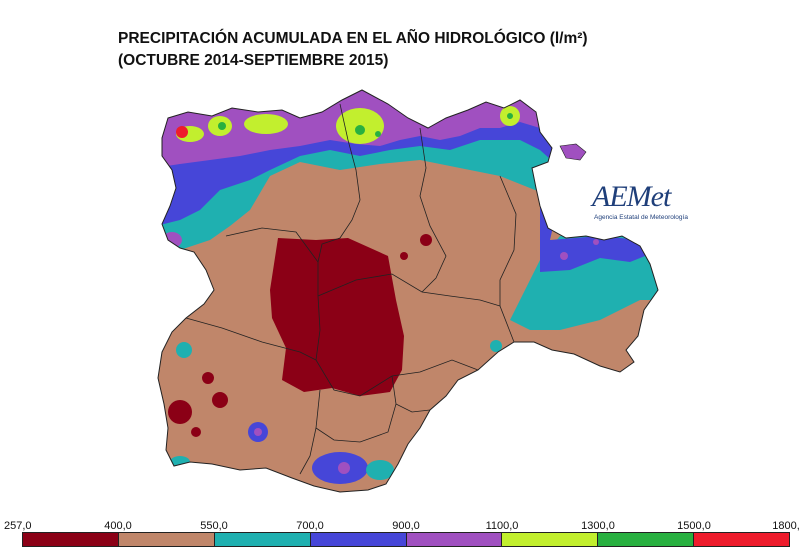 The height and width of the screenshot is (556, 804). I want to click on legend-tick-label: 1500,0, so click(694, 526).